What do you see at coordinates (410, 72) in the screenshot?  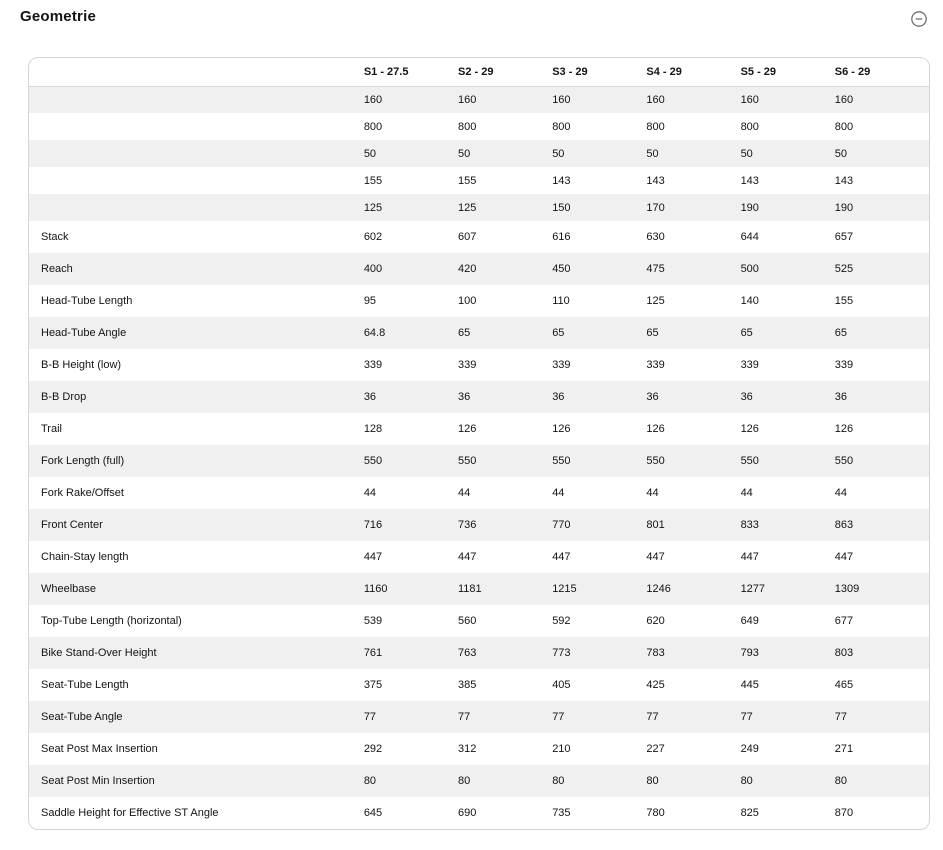 I see `column-header: S1 - 27.5` at bounding box center [410, 72].